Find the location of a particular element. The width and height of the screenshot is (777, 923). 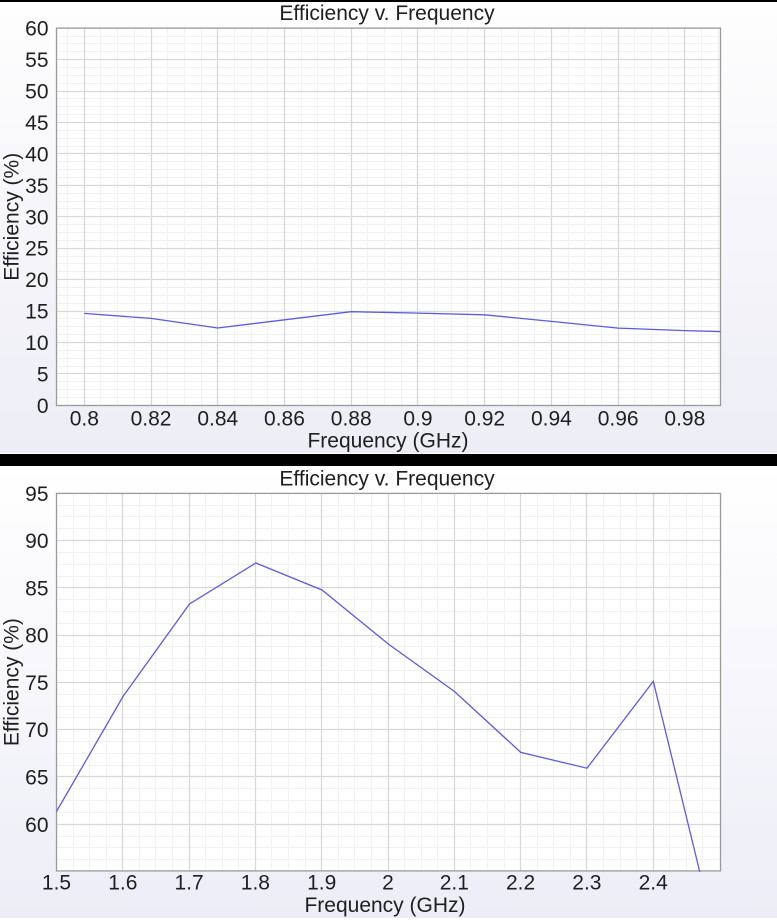

svg-text: 0.98 is located at coordinates (684, 419).